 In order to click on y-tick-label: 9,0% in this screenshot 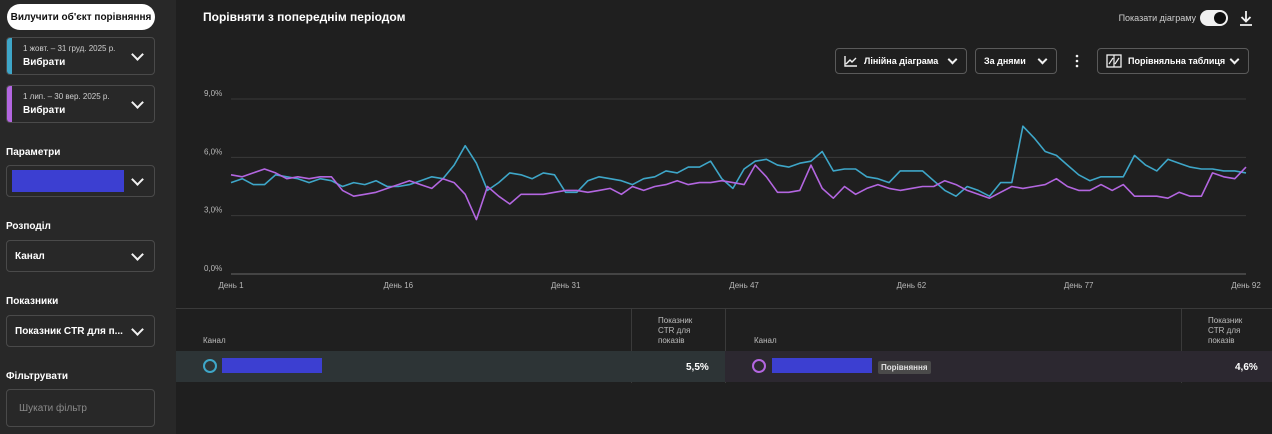, I will do `click(213, 93)`.